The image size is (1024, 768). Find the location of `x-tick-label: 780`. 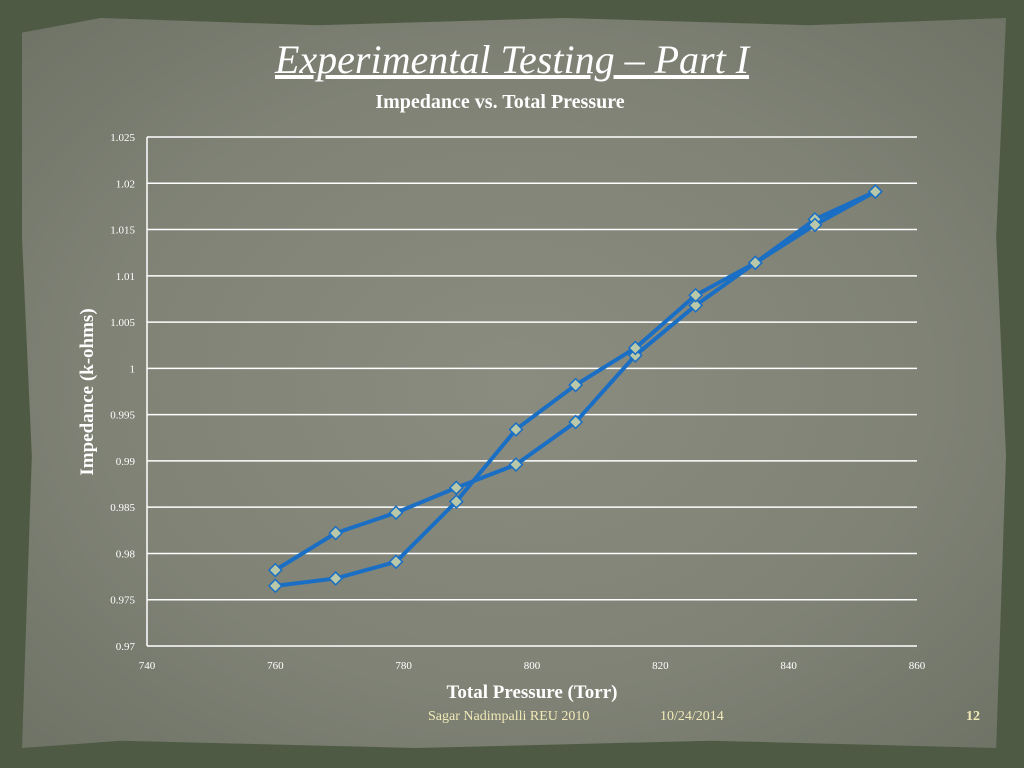

x-tick-label: 780 is located at coordinates (403, 666).